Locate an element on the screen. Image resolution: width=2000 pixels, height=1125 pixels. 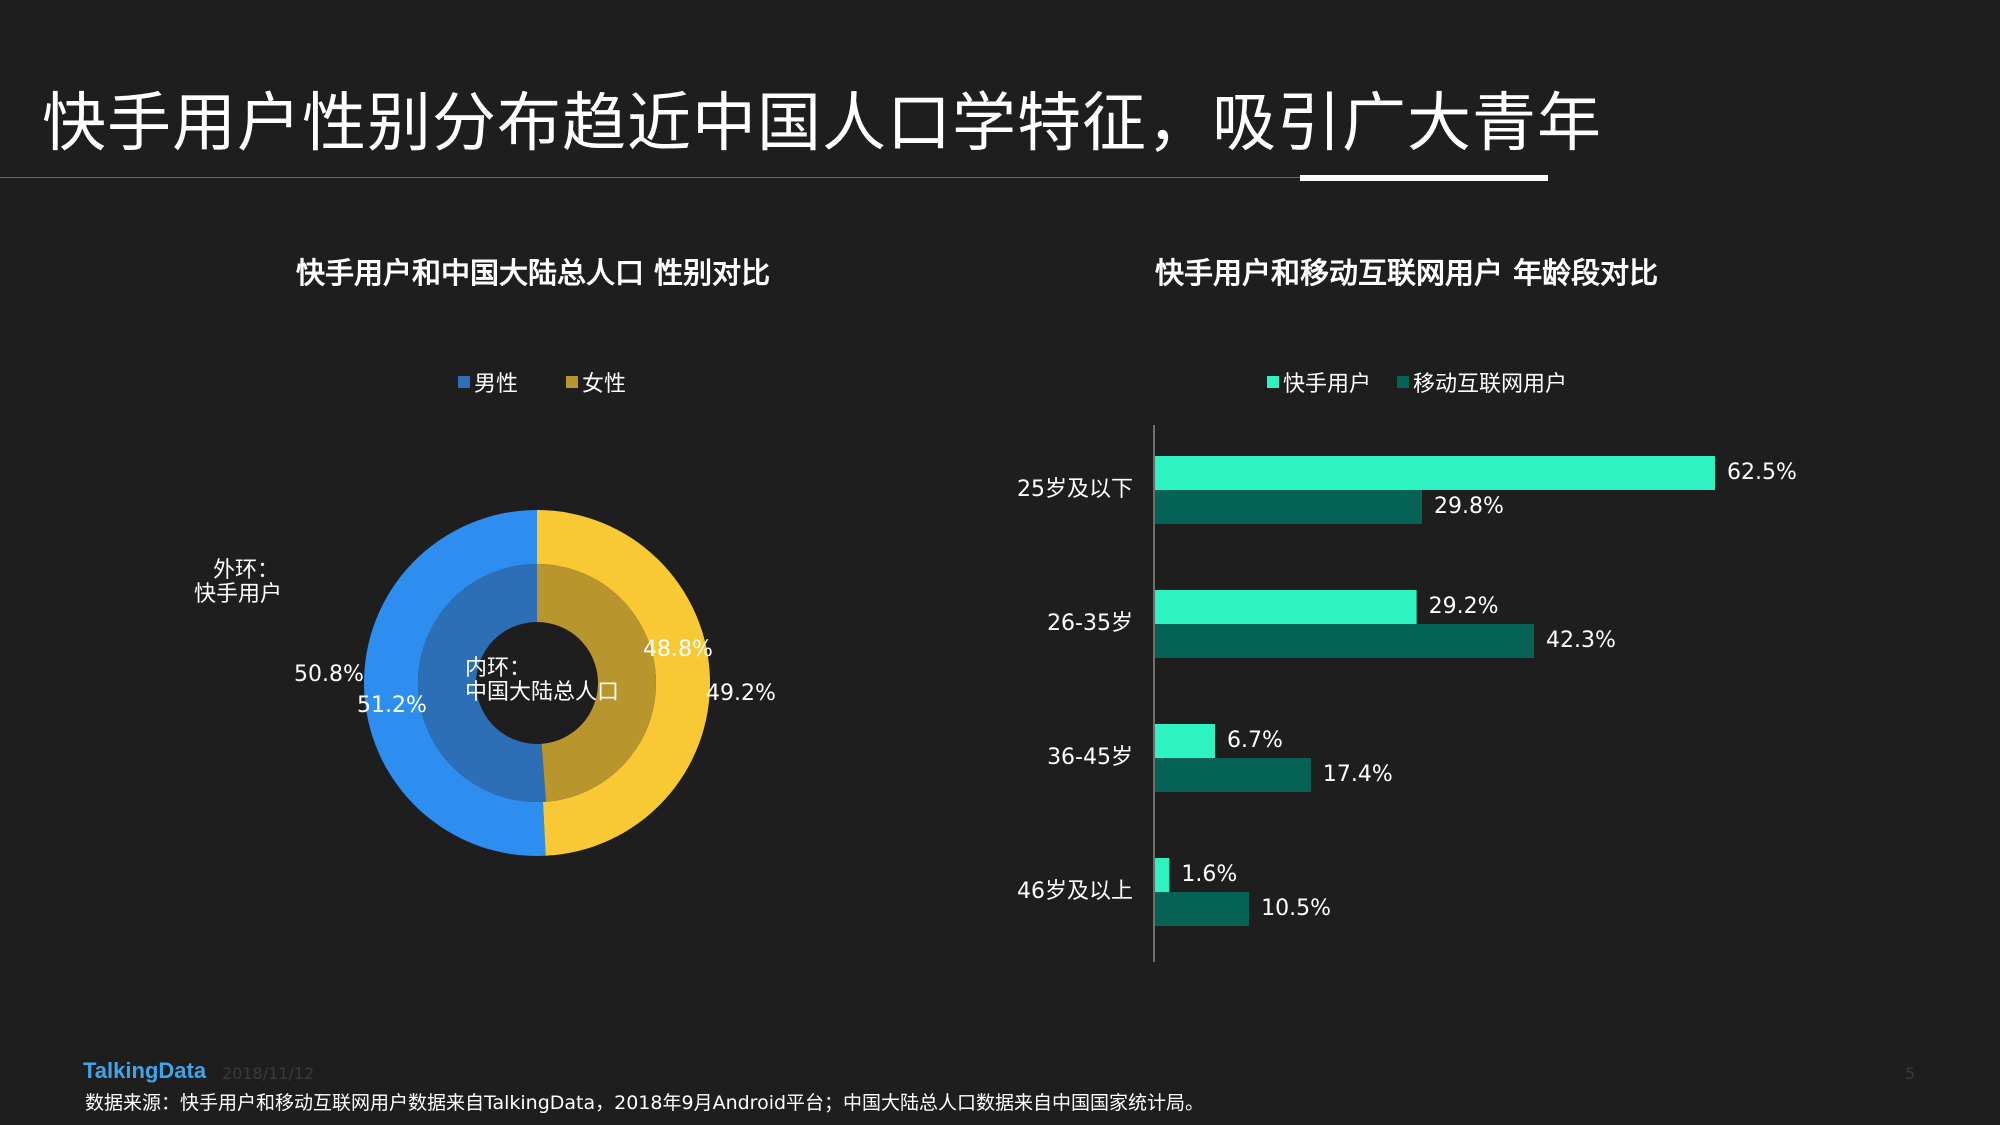
bar-value-label-mobile-internet: 10.5% is located at coordinates (1296, 908).